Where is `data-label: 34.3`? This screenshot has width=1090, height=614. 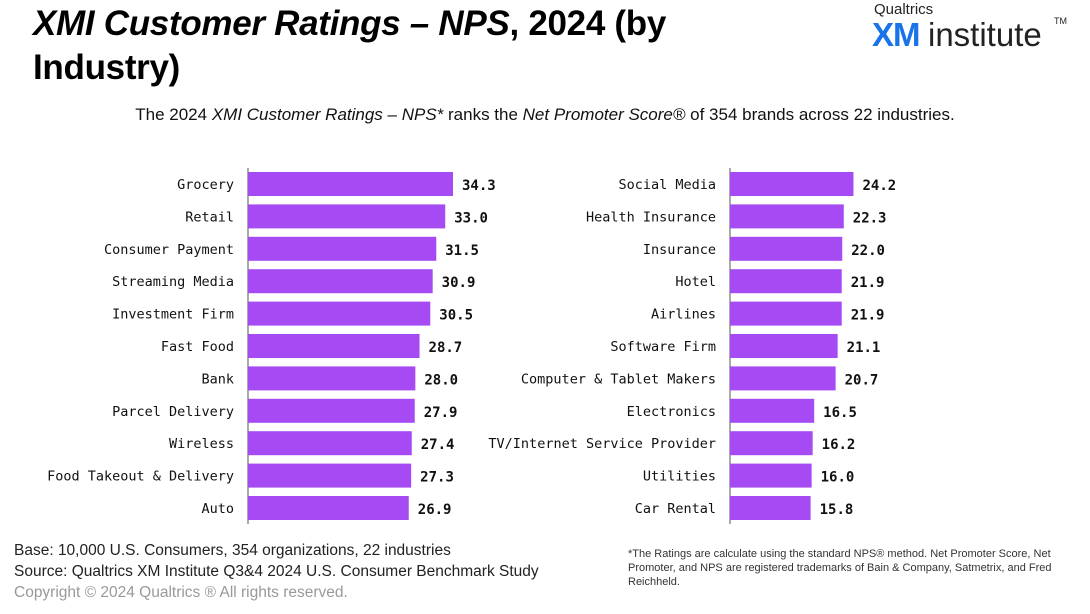
data-label: 34.3 is located at coordinates (479, 186).